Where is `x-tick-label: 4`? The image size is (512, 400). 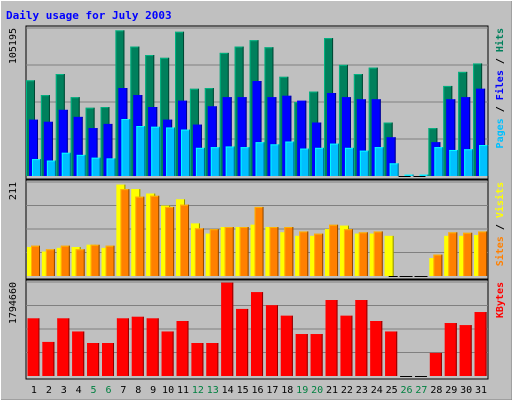 x-tick-label: 4 is located at coordinates (79, 390).